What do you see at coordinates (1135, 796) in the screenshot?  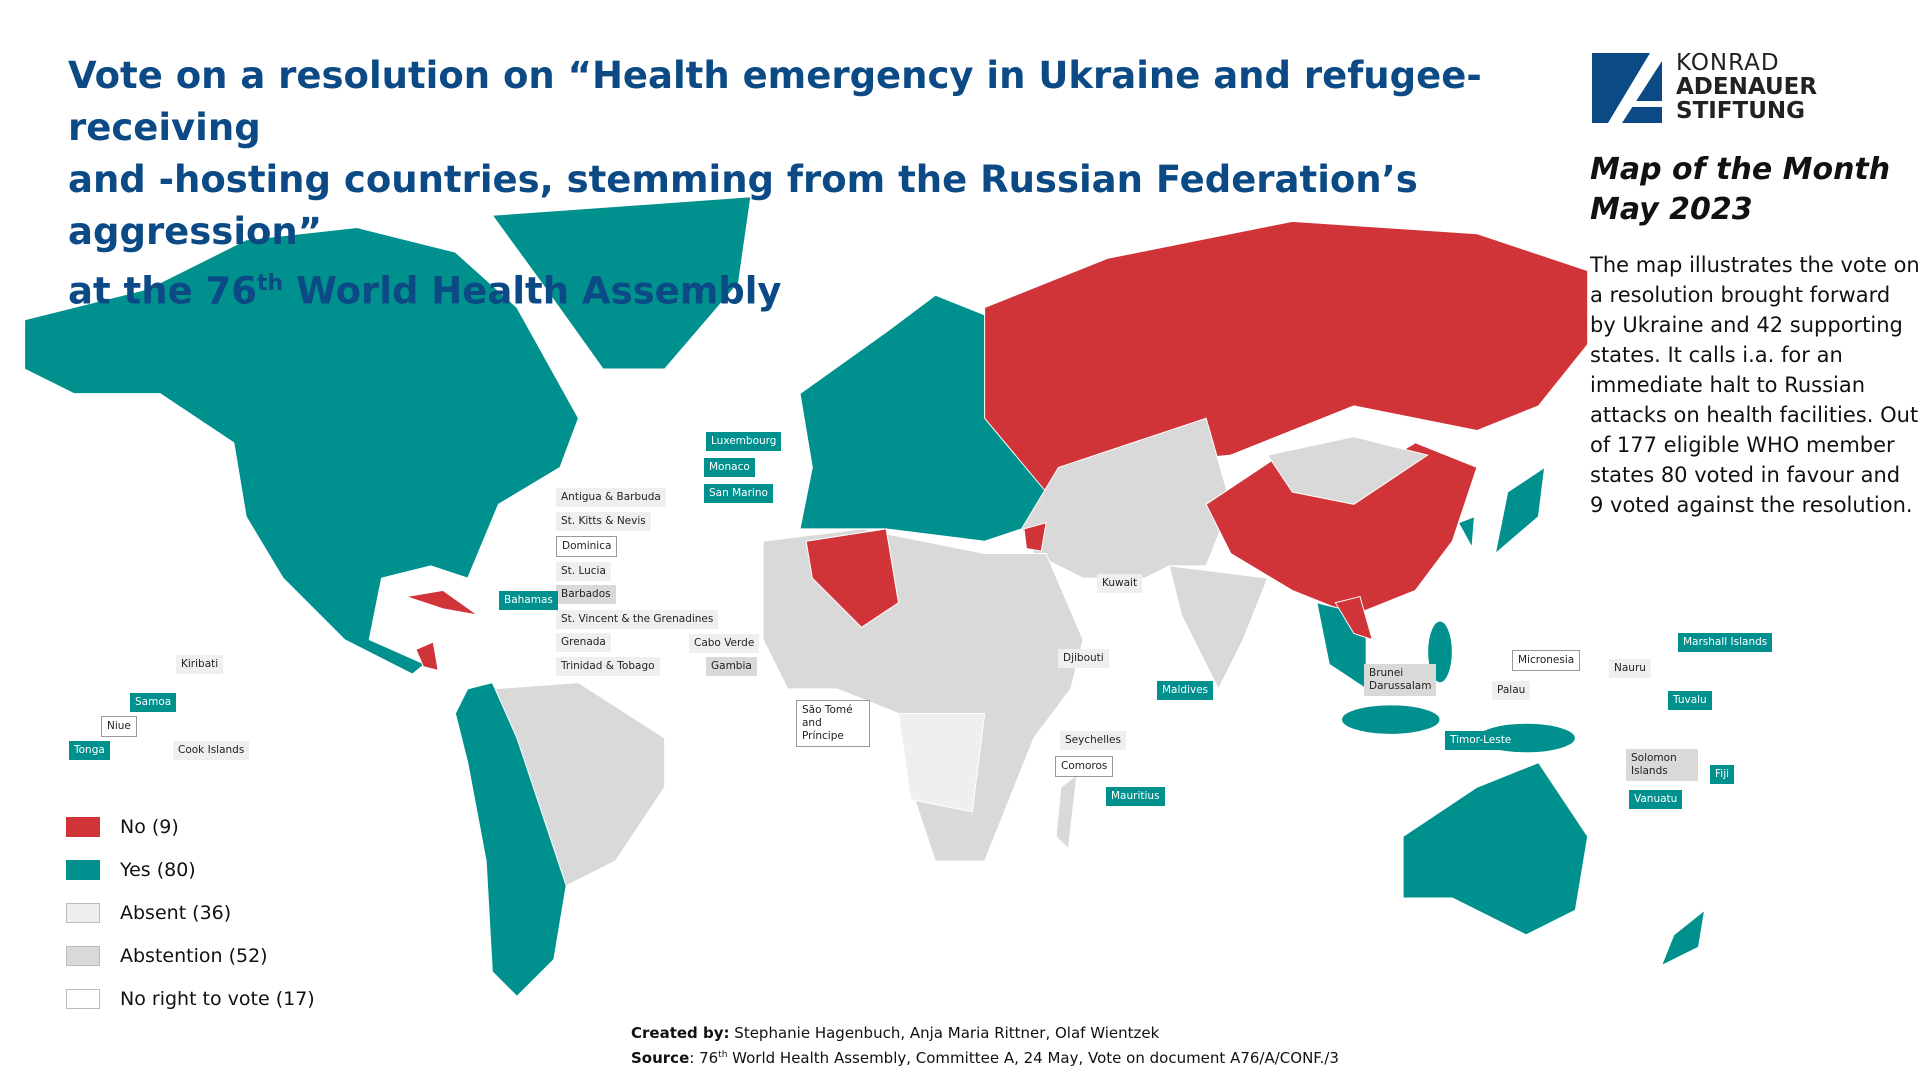 I see `country-label: Mauritius` at bounding box center [1135, 796].